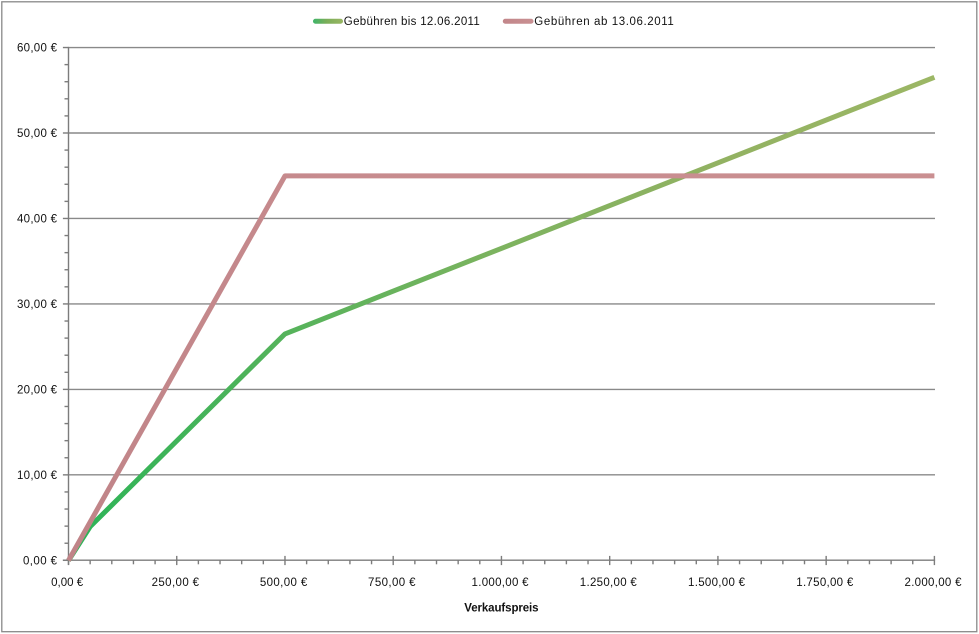  What do you see at coordinates (501, 583) in the screenshot?
I see `svg-text: 1.000,00 €` at bounding box center [501, 583].